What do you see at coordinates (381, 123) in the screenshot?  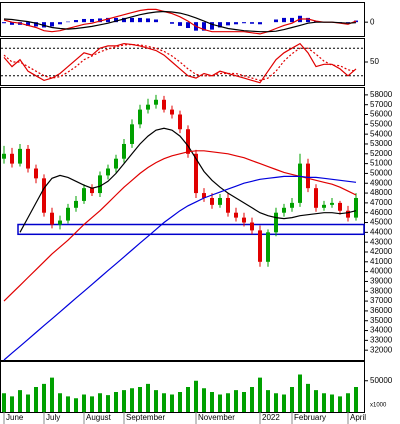 I see `y-tick-label: 55000` at bounding box center [381, 123].